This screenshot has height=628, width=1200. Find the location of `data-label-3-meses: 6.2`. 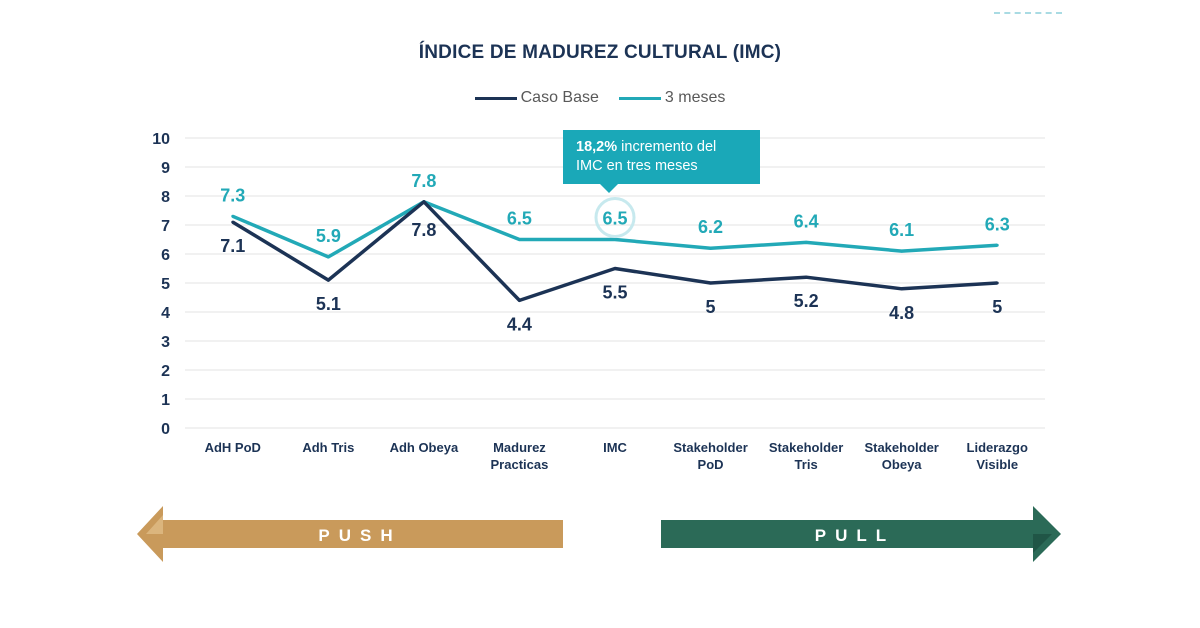

data-label-3-meses: 6.2 is located at coordinates (710, 227).